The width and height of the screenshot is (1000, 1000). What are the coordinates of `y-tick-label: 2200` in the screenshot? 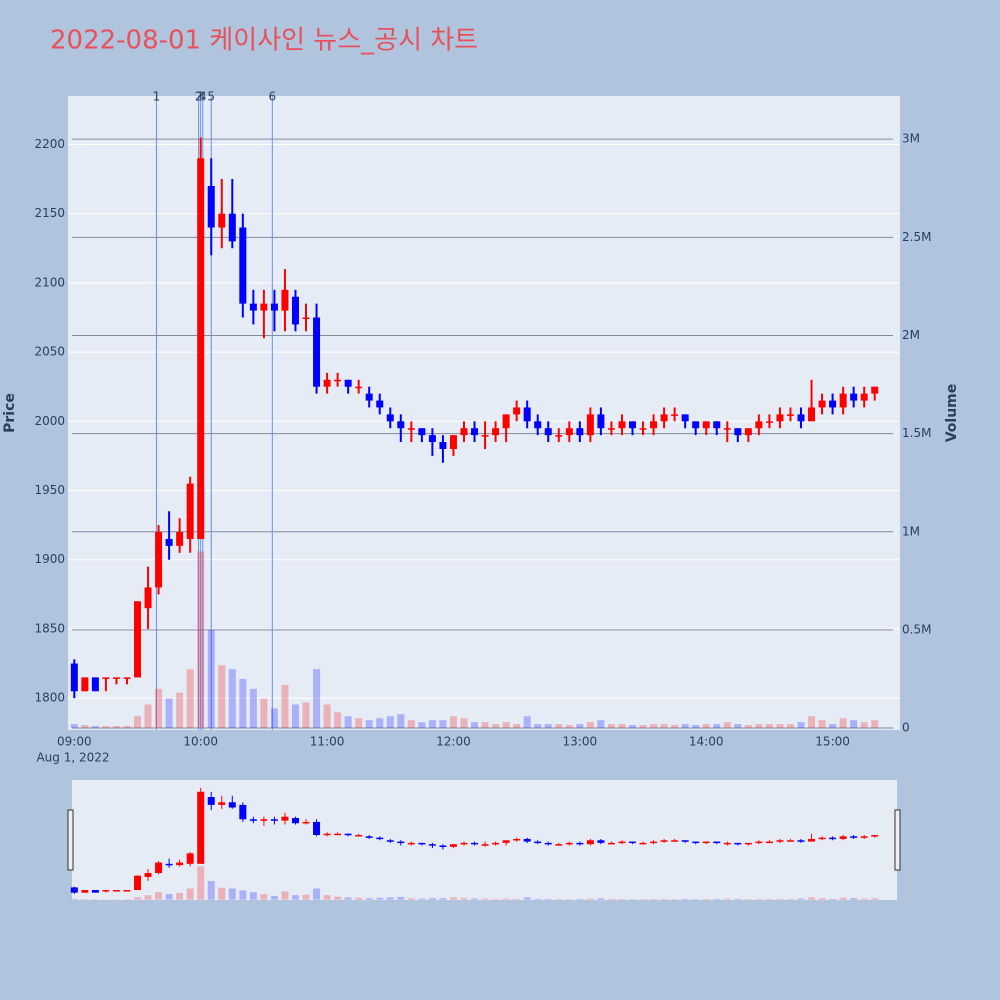 It's located at (49, 144).